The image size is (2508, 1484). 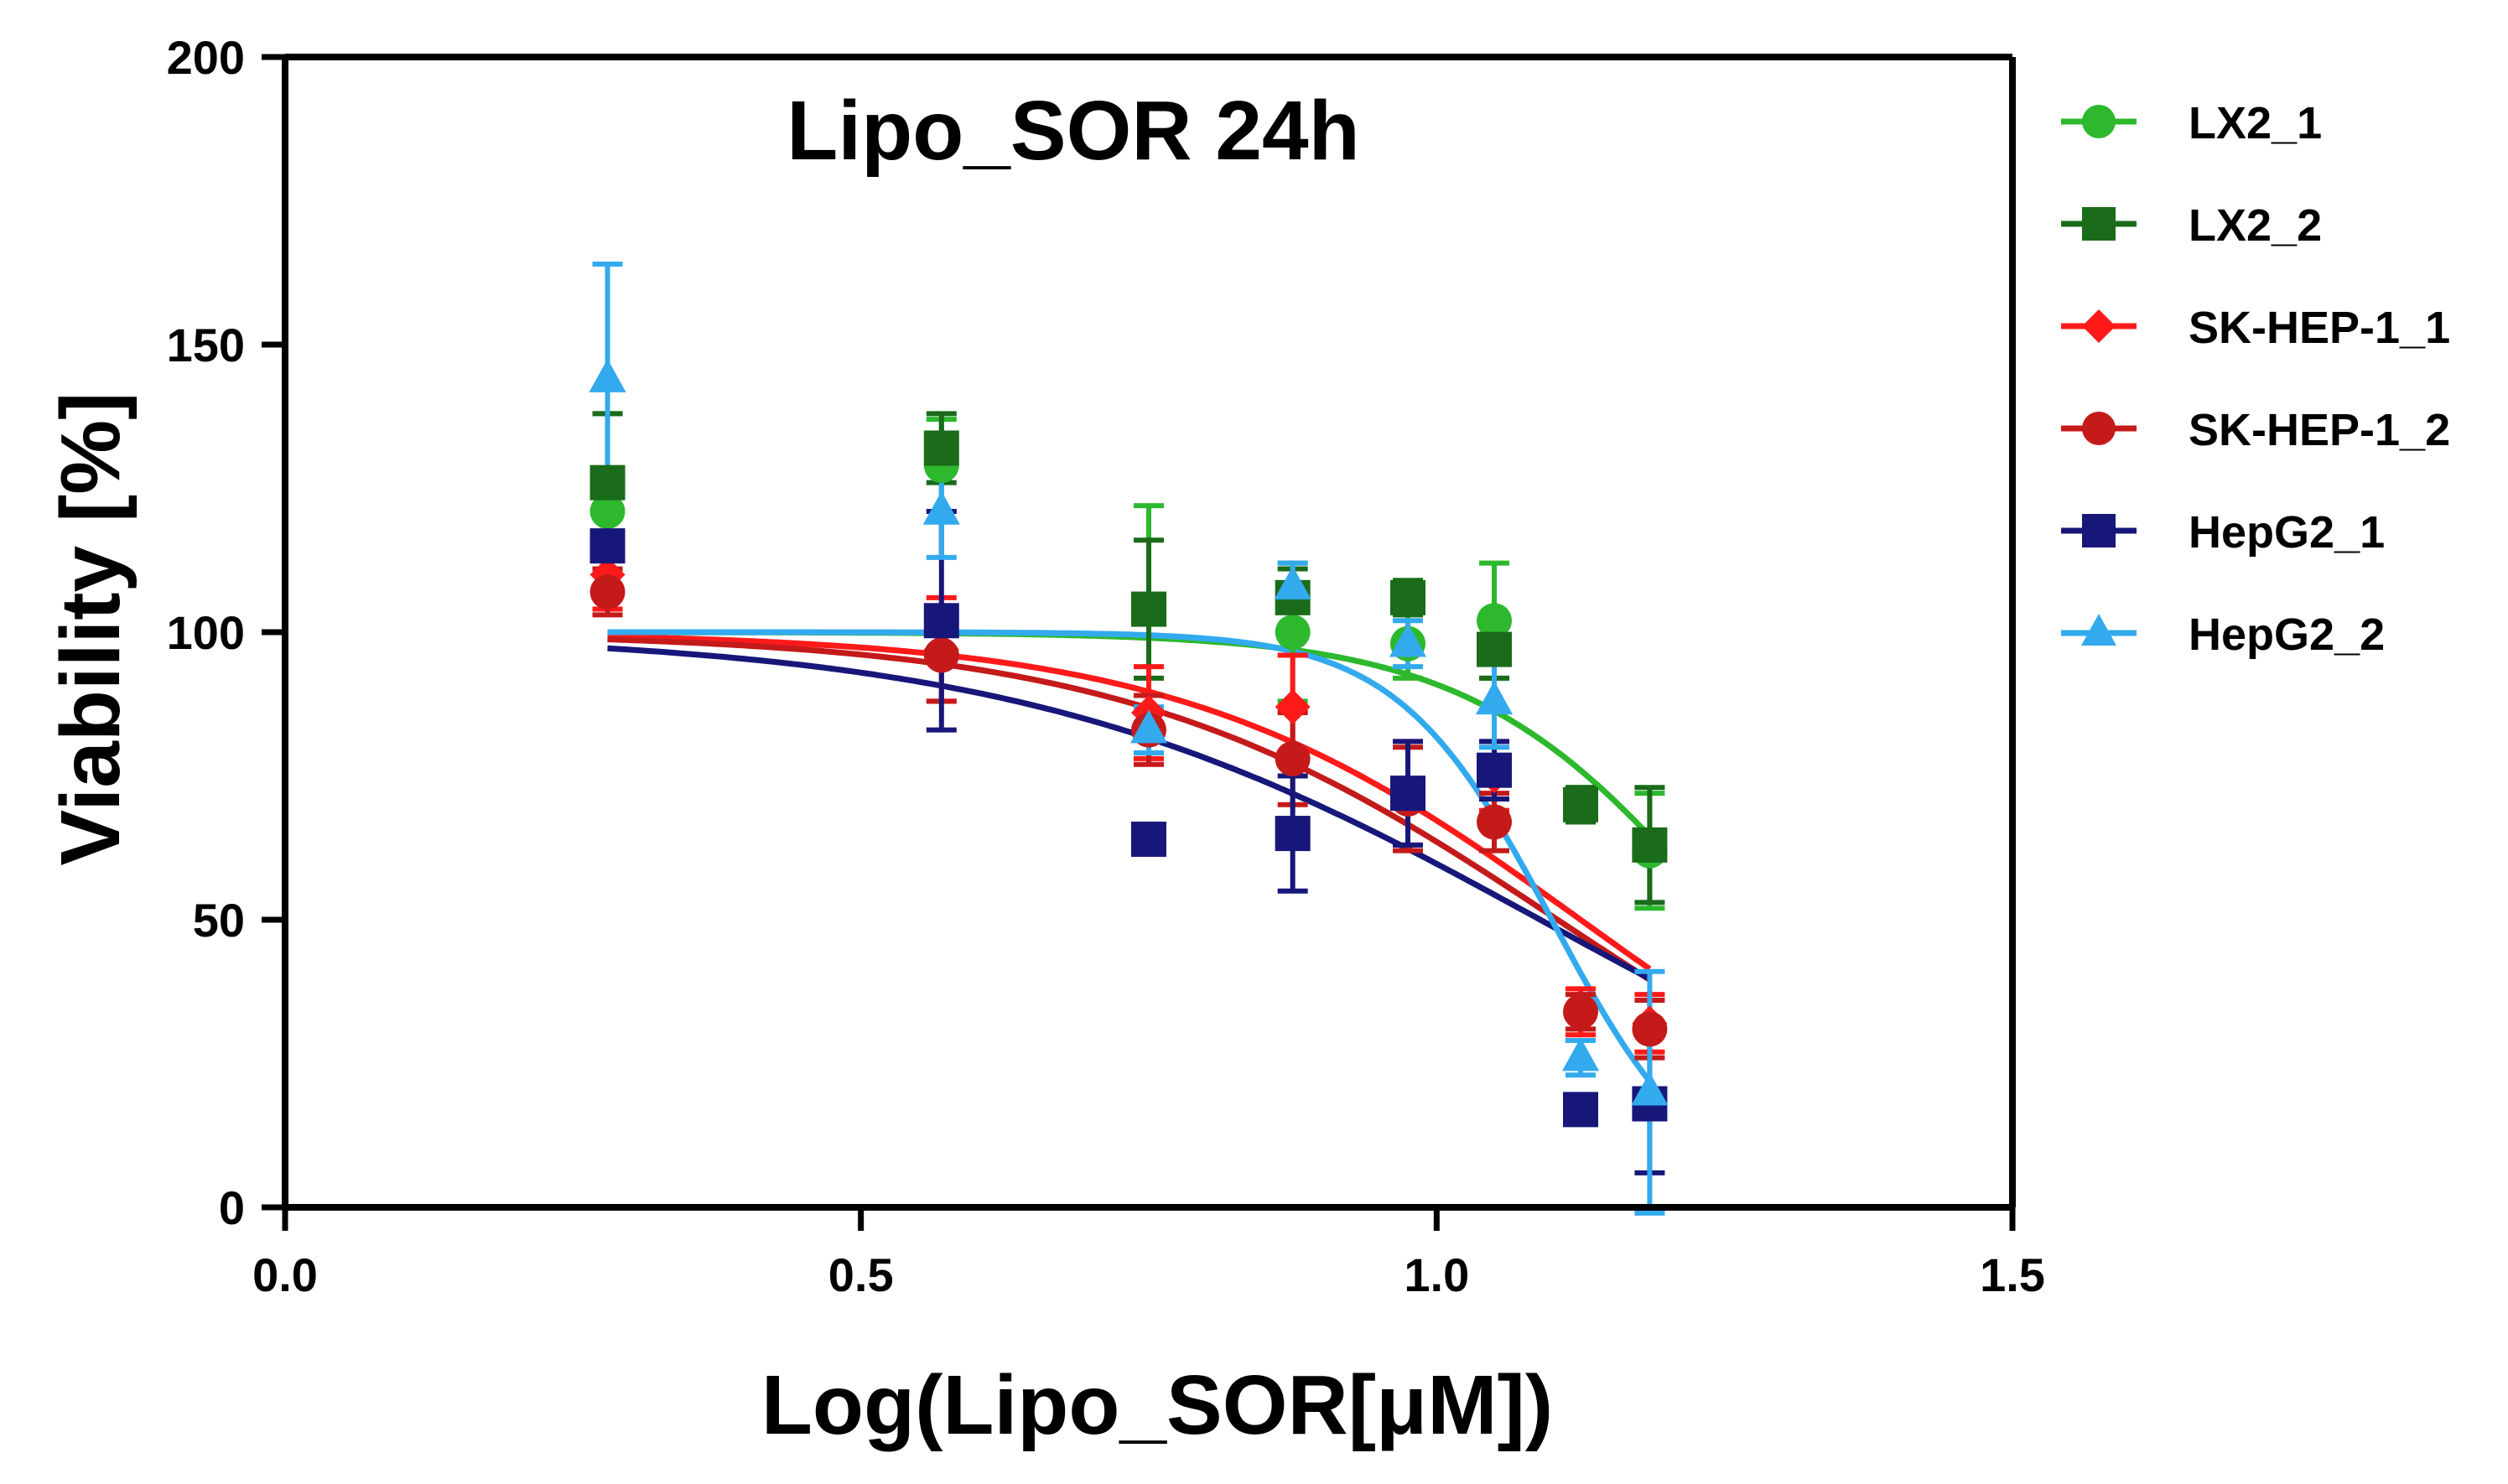 What do you see at coordinates (1157, 1405) in the screenshot?
I see `x-axis-label: Log(Lipo_SOR[μM])` at bounding box center [1157, 1405].